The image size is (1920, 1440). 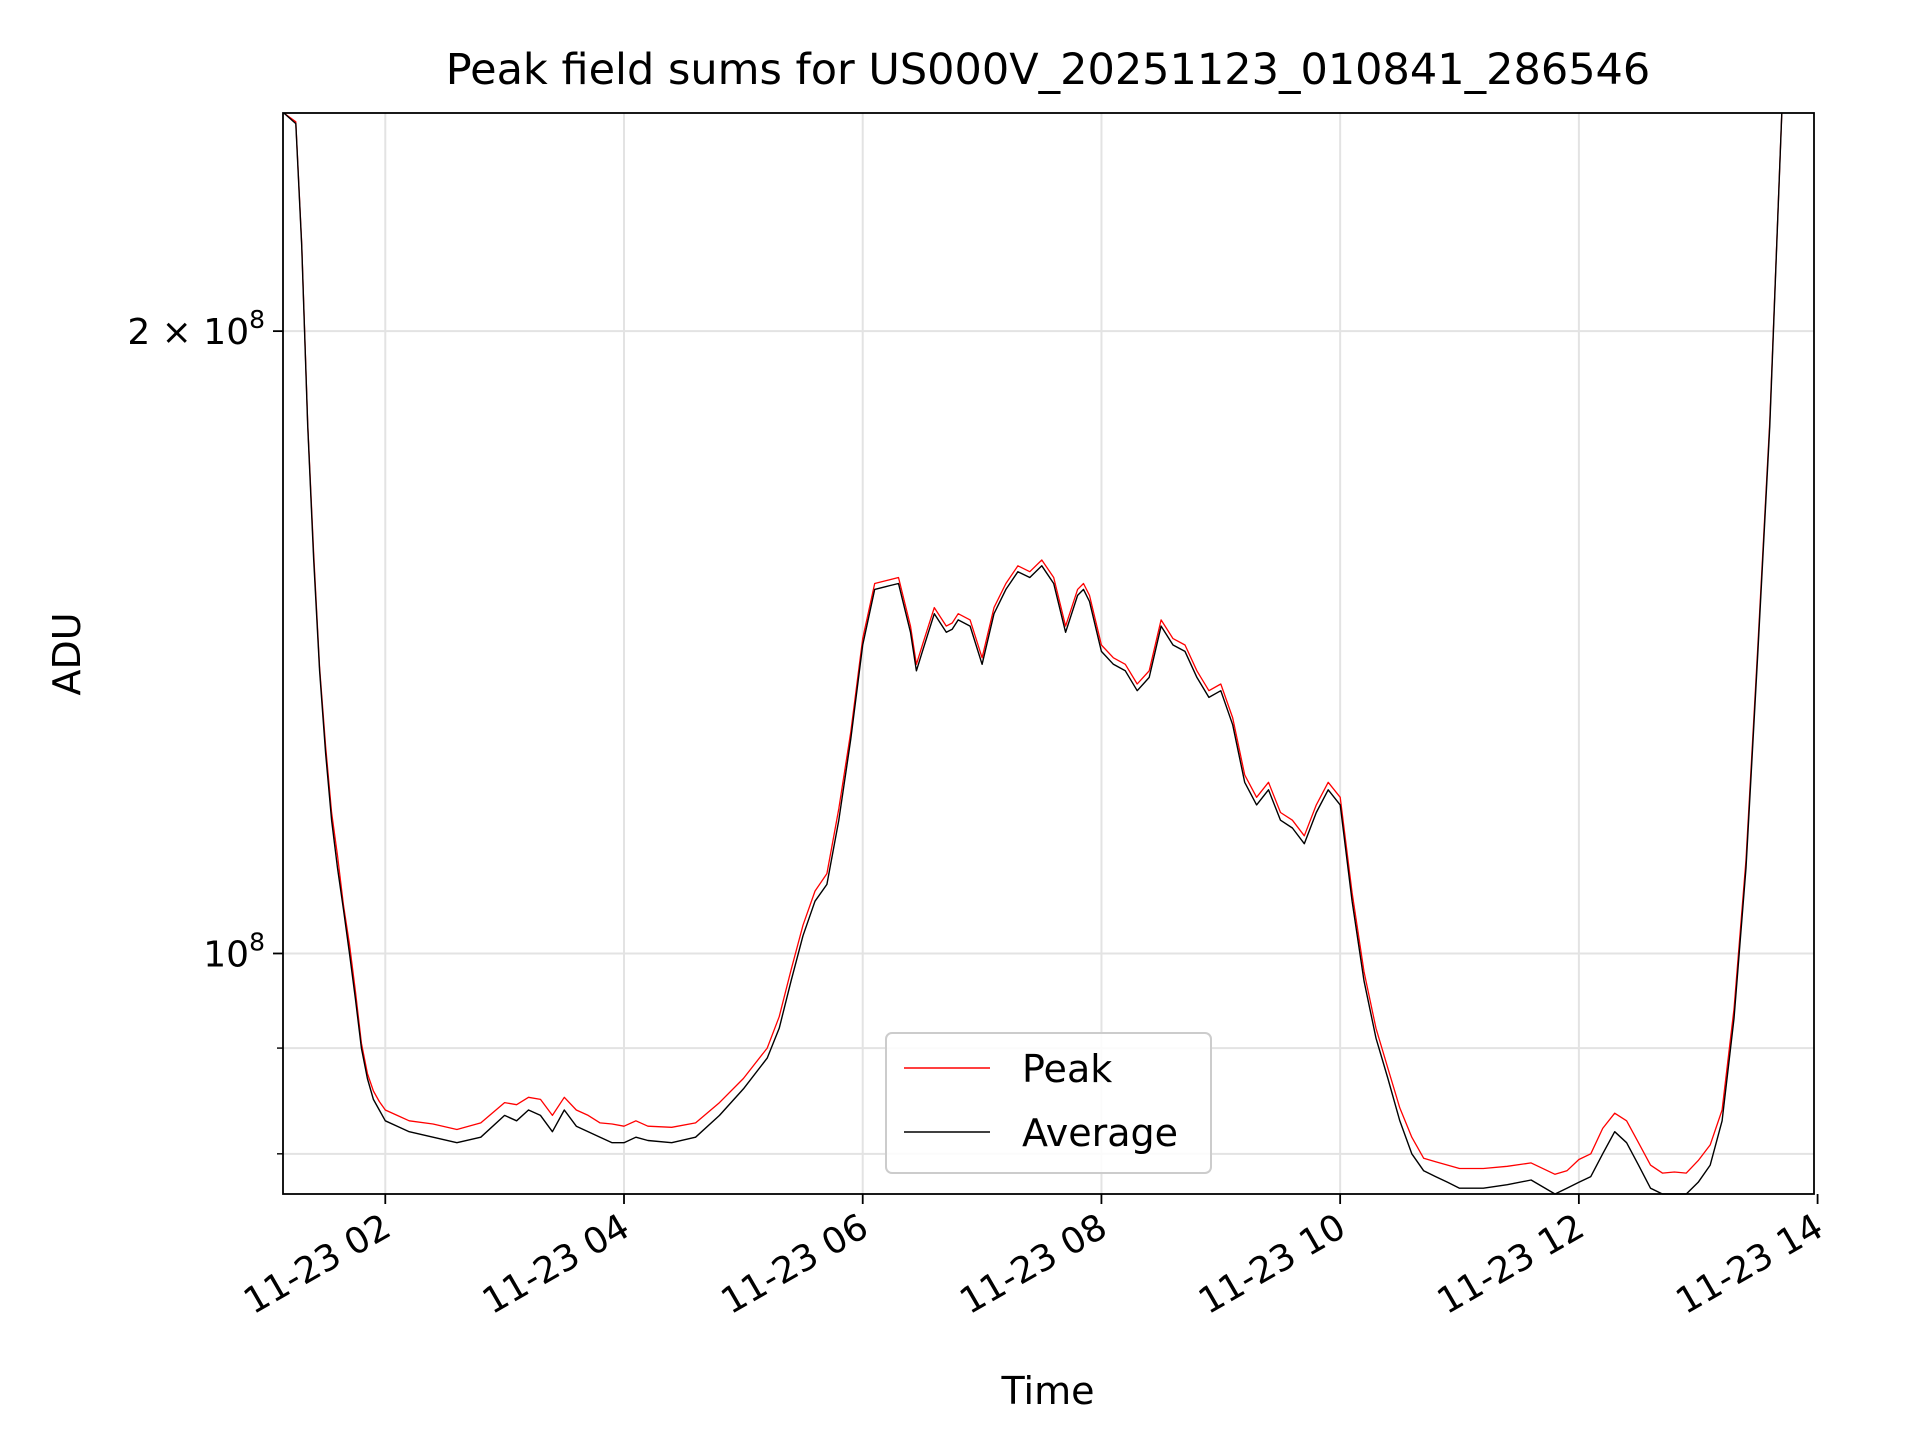 What do you see at coordinates (1048, 1391) in the screenshot?
I see `x-axis-label: Time` at bounding box center [1048, 1391].